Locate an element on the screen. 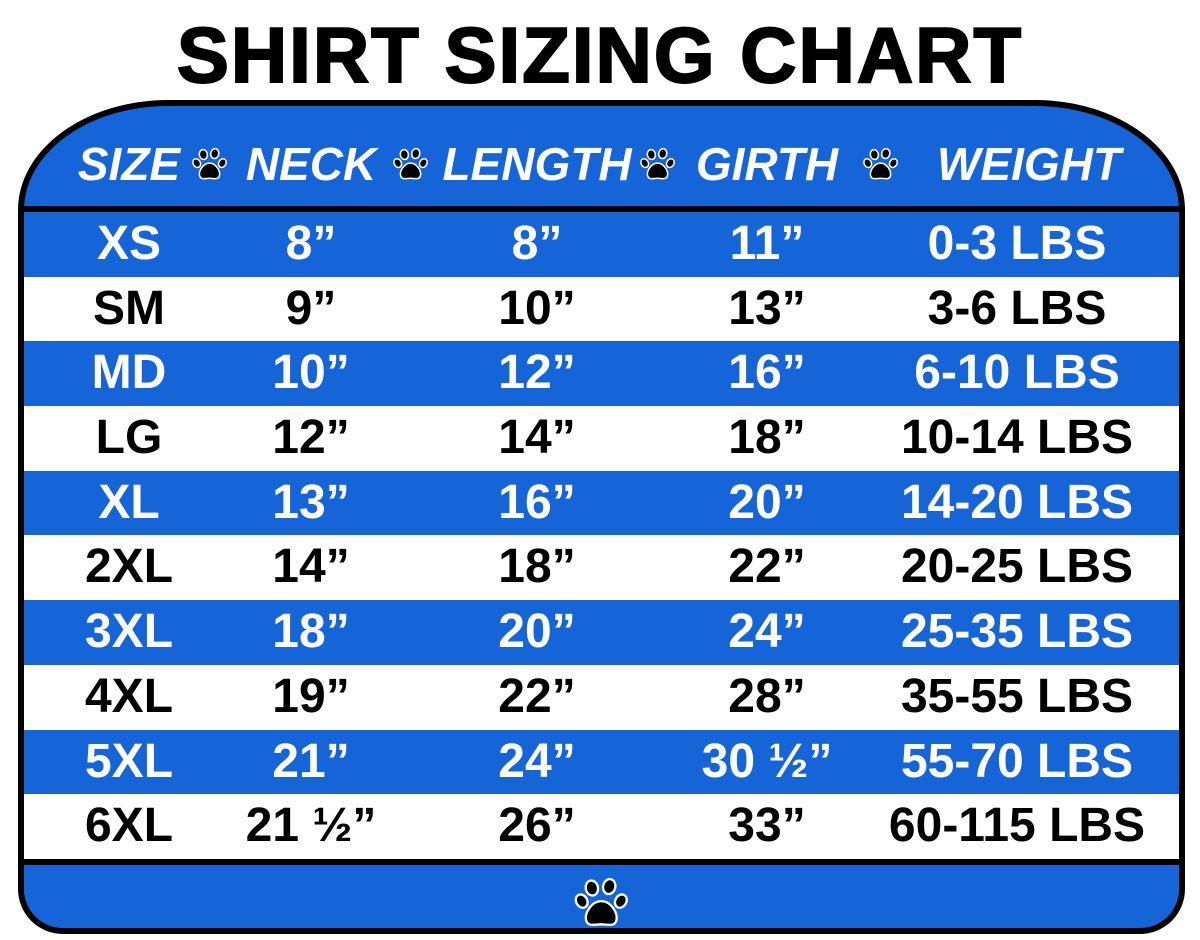 This screenshot has width=1200, height=940. cell-length: 14” is located at coordinates (537, 438).